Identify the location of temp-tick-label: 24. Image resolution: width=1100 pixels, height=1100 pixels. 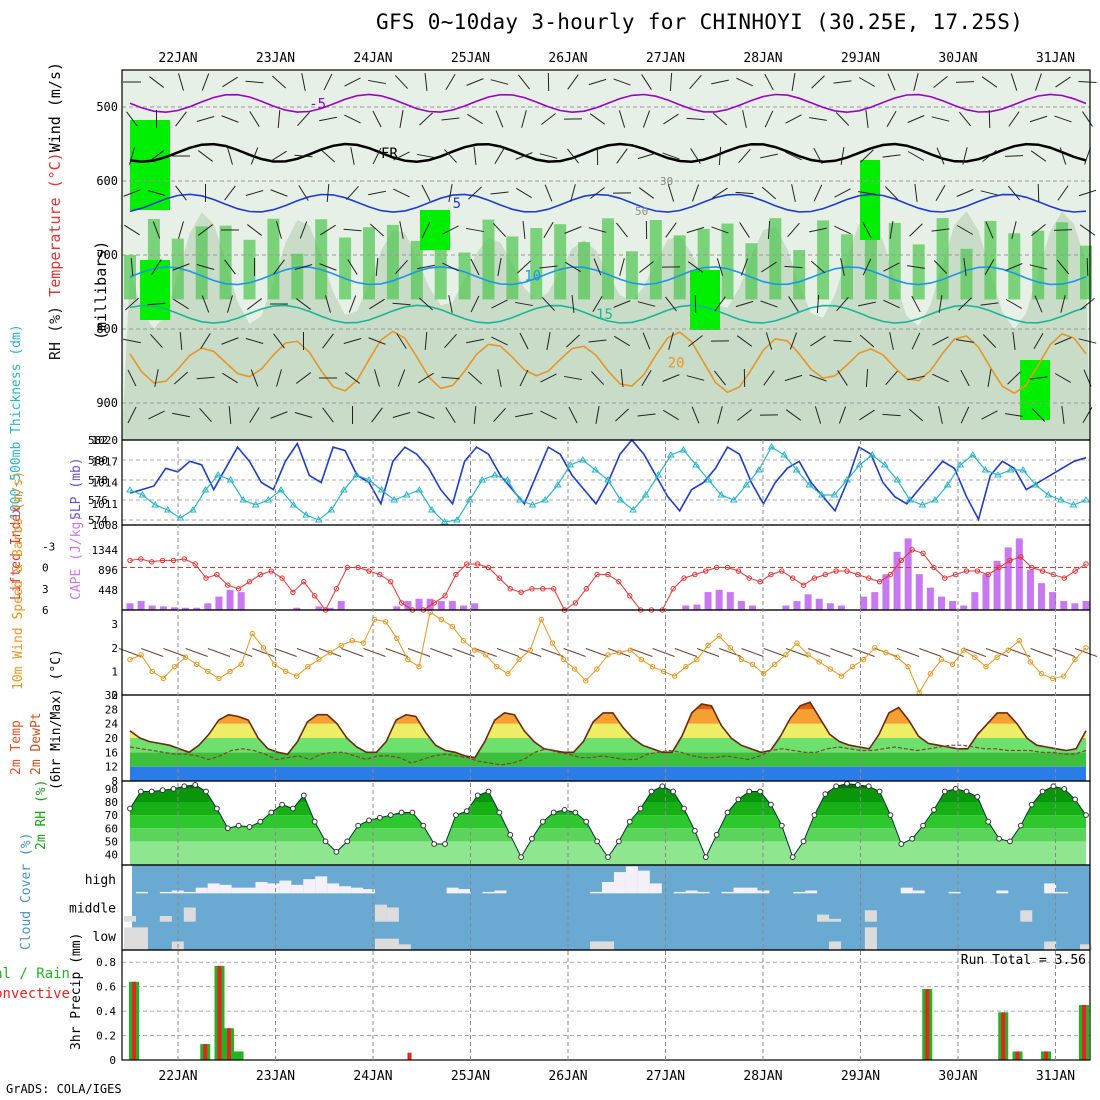
(112, 724).